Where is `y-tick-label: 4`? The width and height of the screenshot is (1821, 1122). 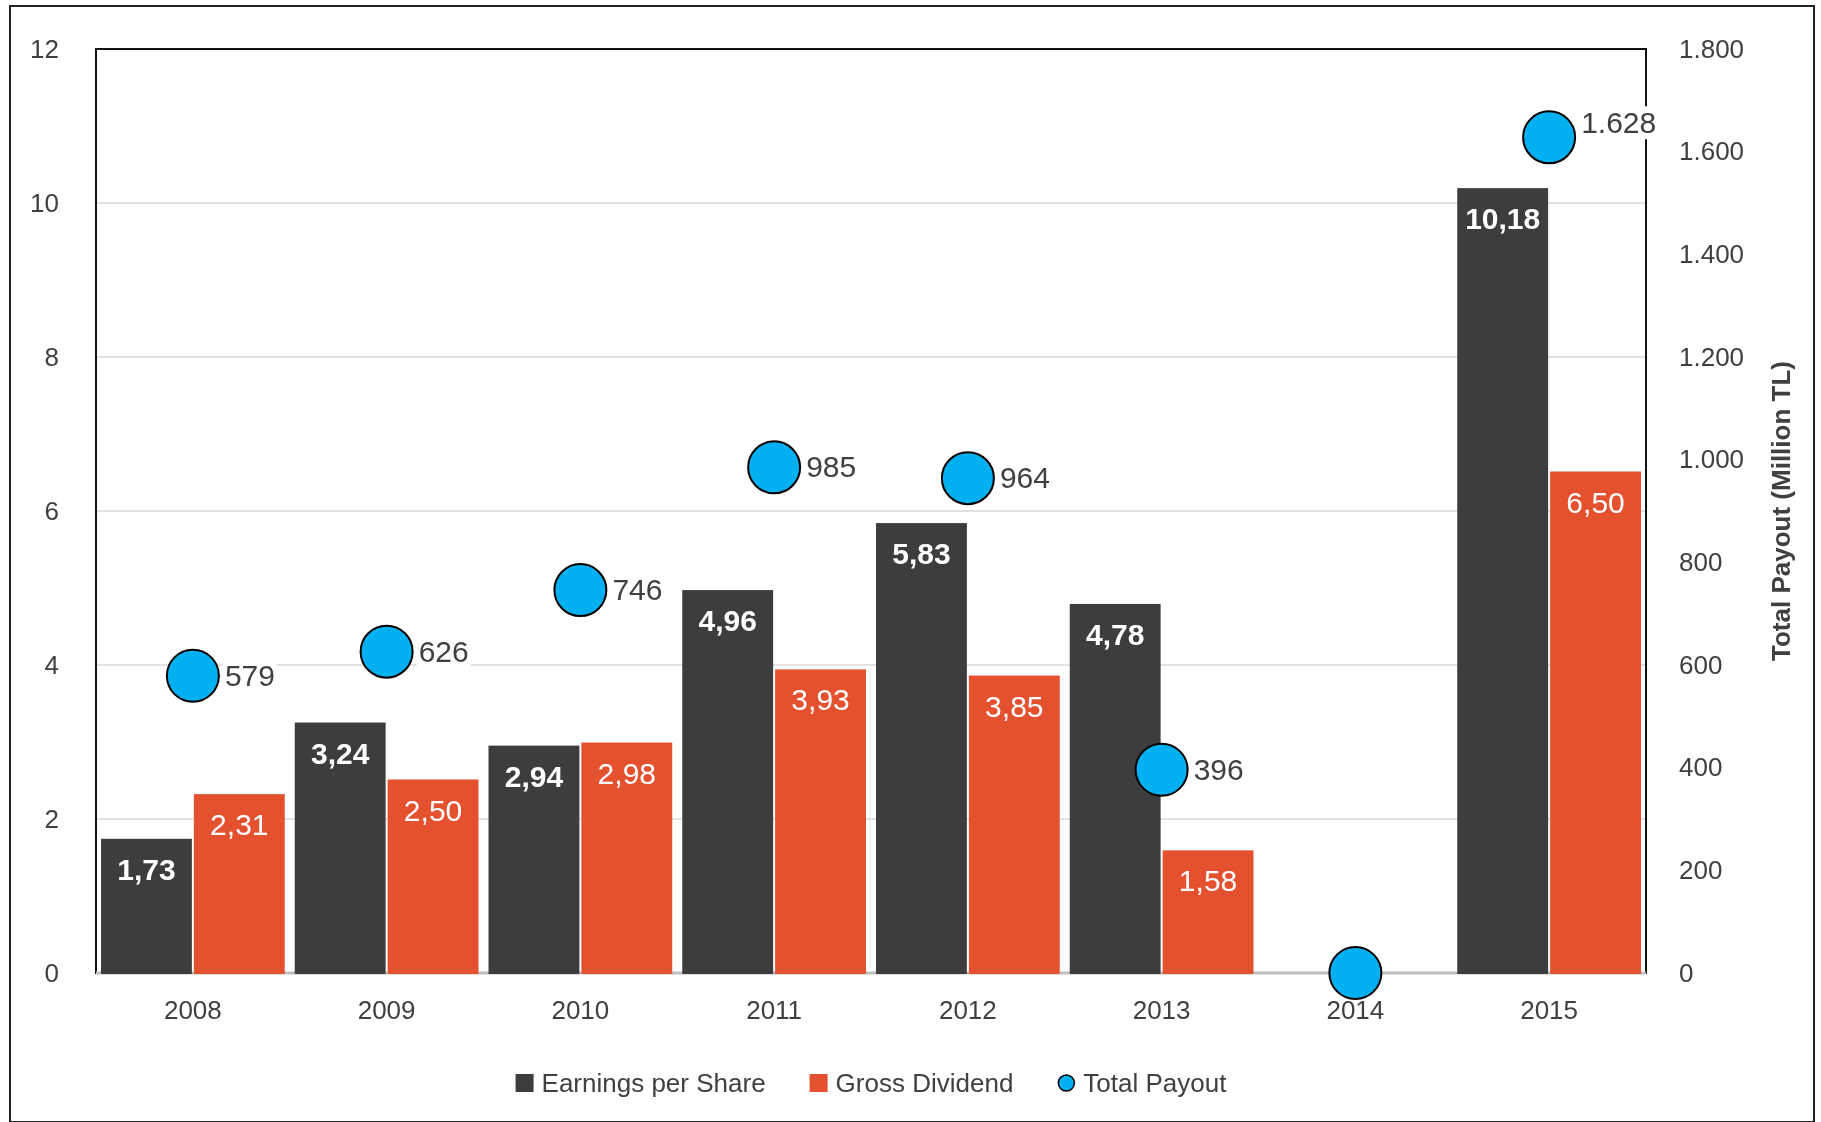 y-tick-label: 4 is located at coordinates (51, 664).